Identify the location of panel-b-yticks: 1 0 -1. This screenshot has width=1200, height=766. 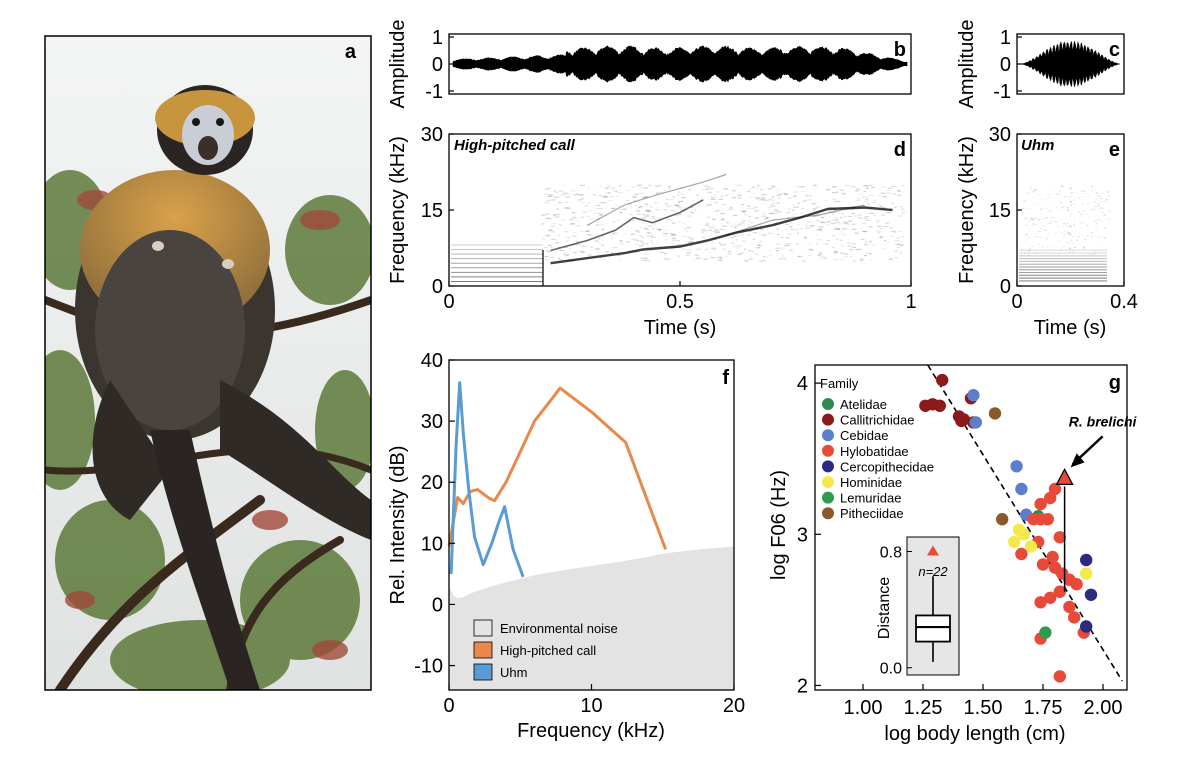
(439, 65).